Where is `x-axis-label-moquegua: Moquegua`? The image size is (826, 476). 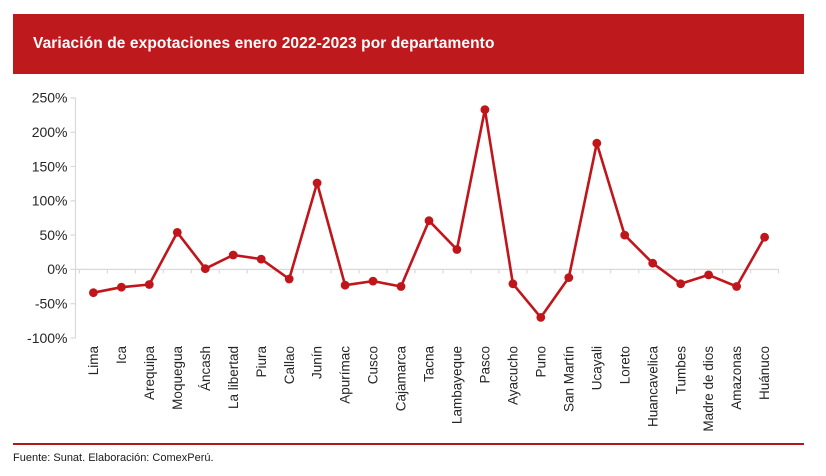
x-axis-label-moquegua: Moquegua is located at coordinates (177, 378).